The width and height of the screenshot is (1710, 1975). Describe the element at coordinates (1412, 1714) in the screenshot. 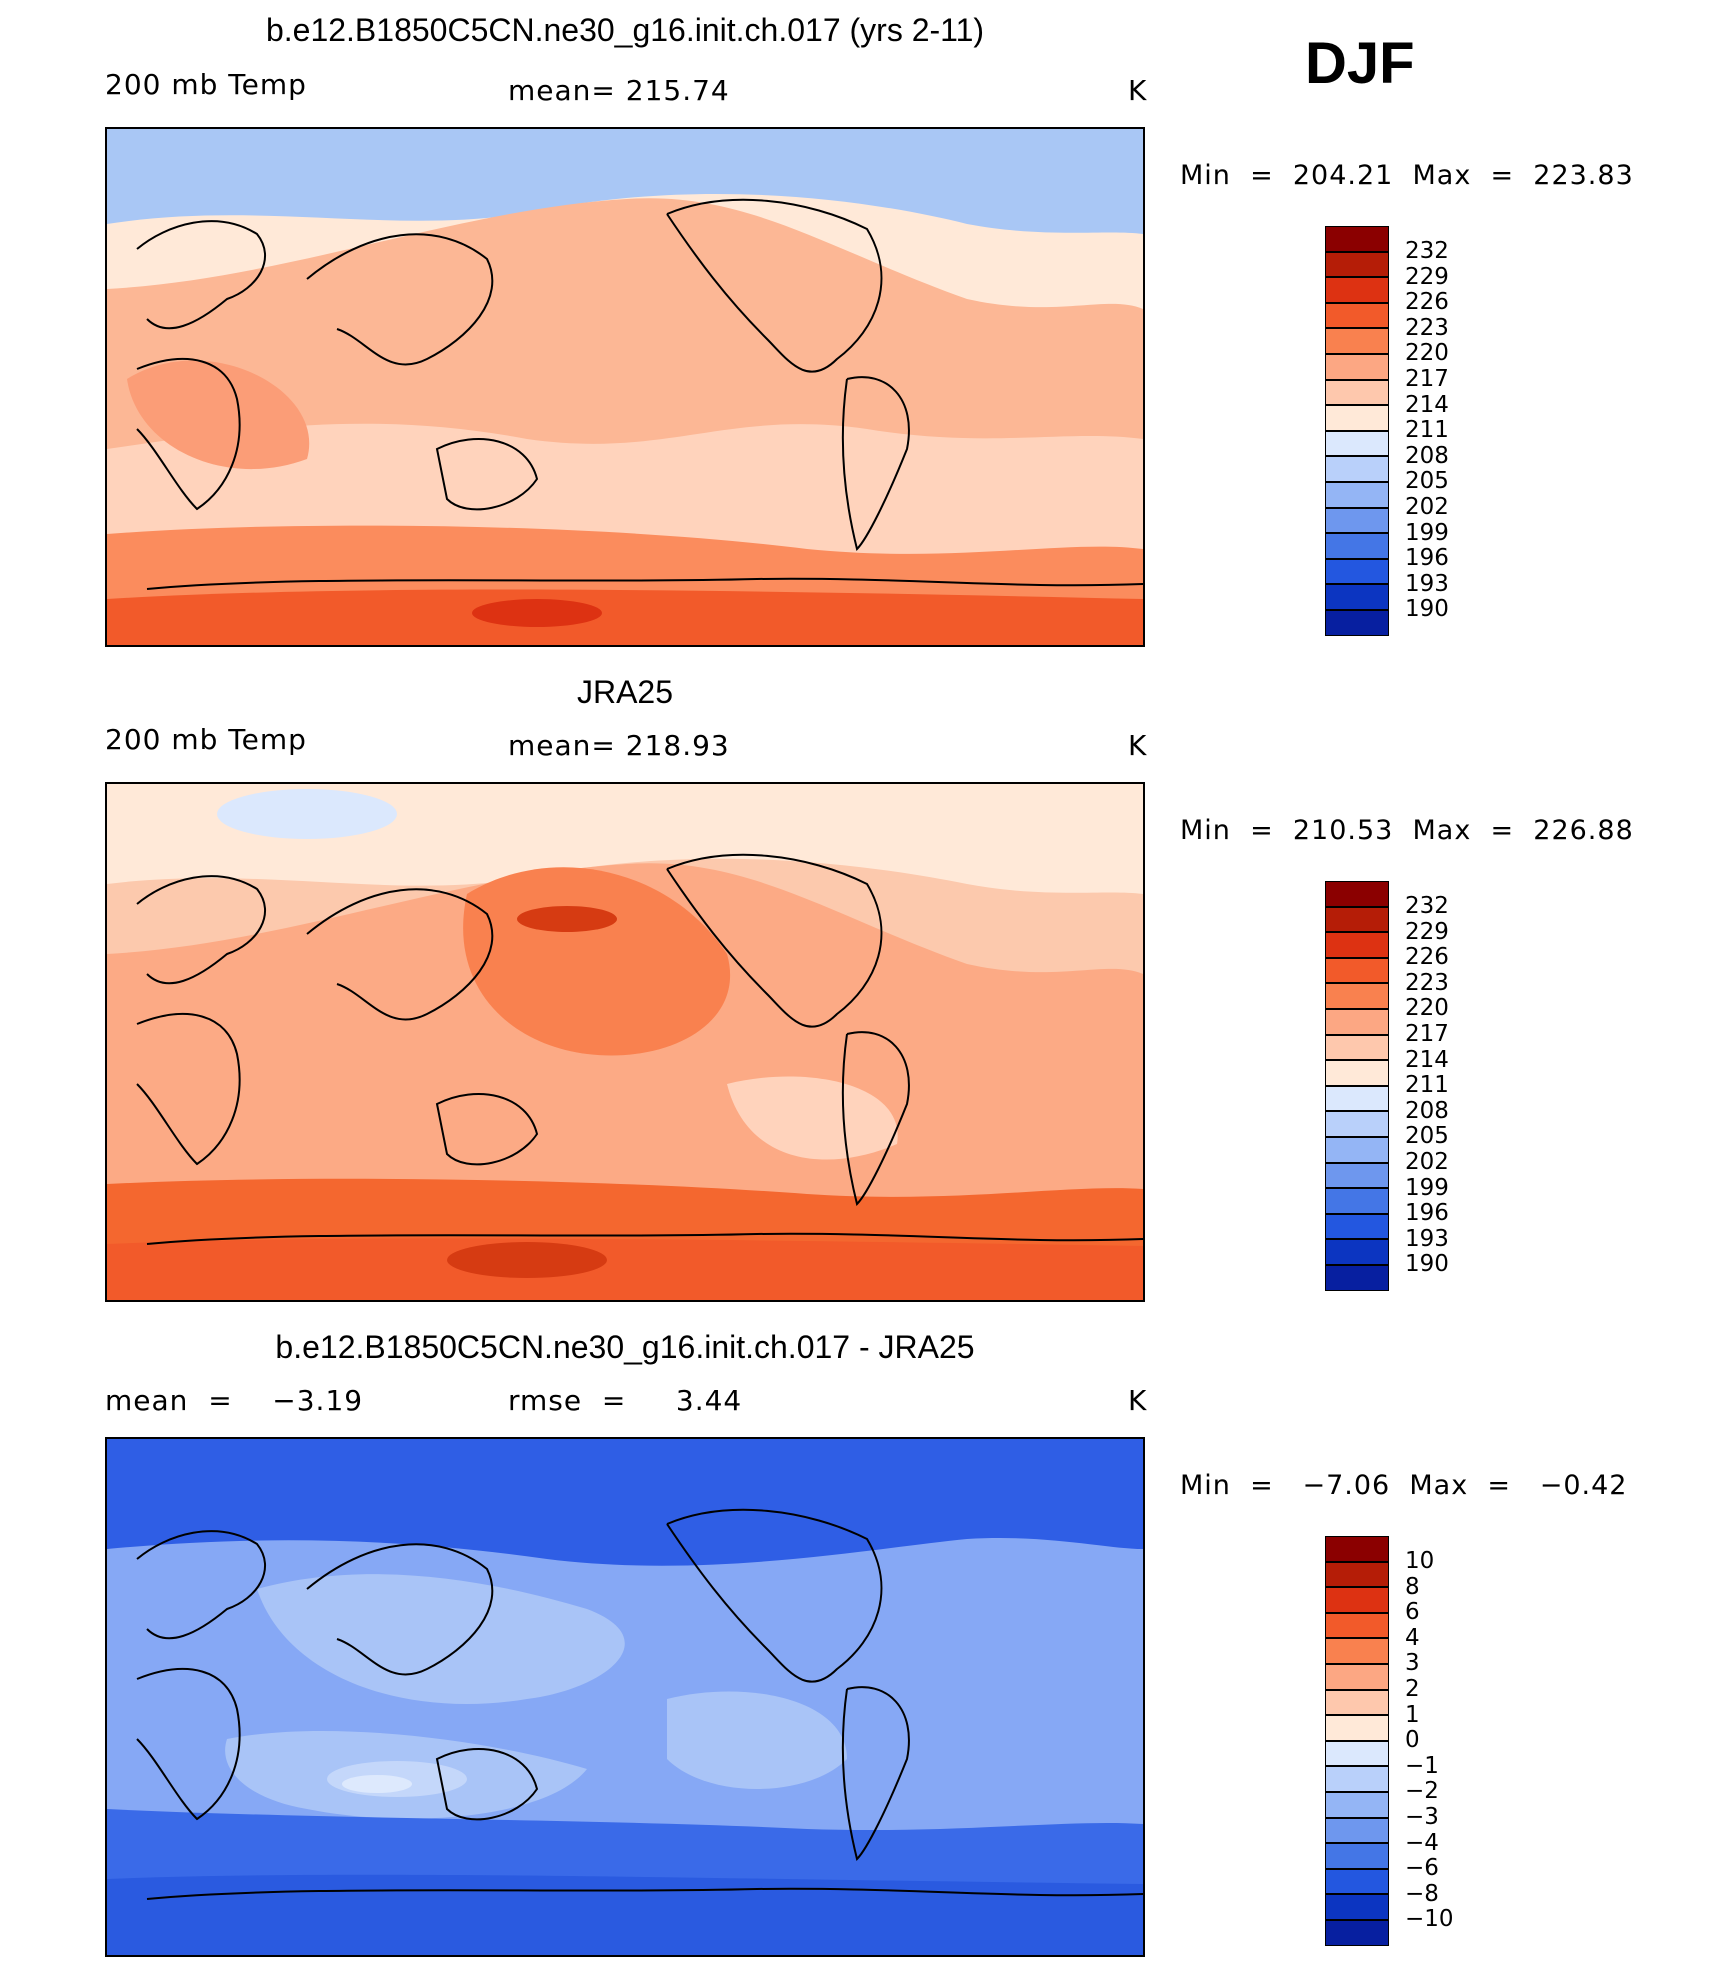

I see `colorbar-label: 1` at that location.